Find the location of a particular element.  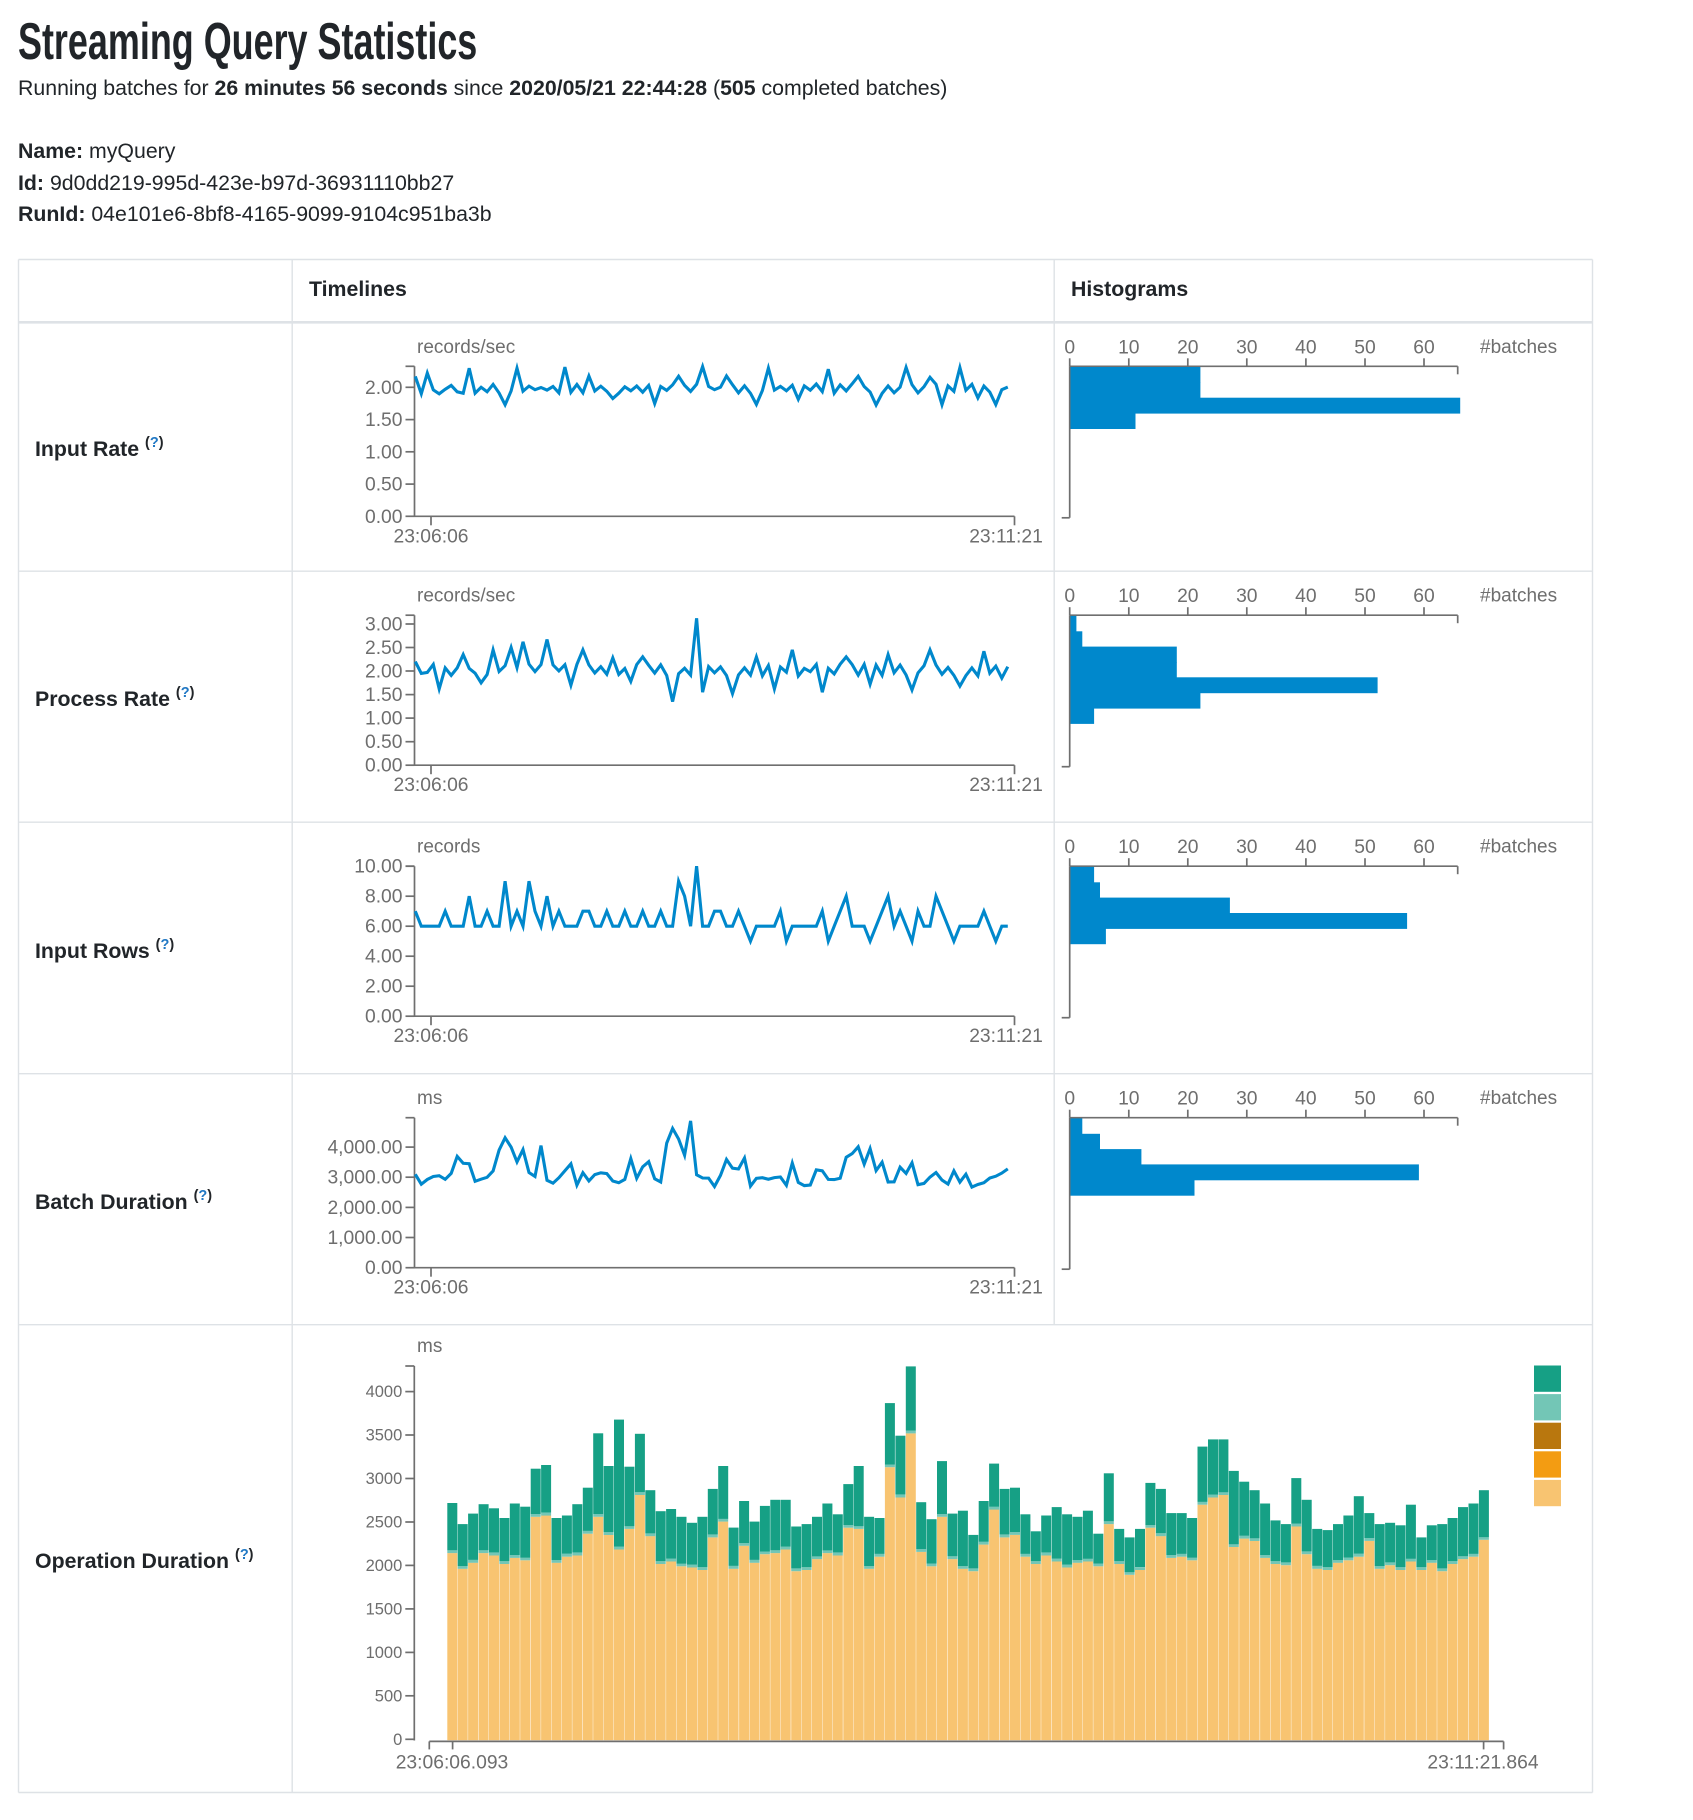

svg-text: 10.00 is located at coordinates (378, 867).